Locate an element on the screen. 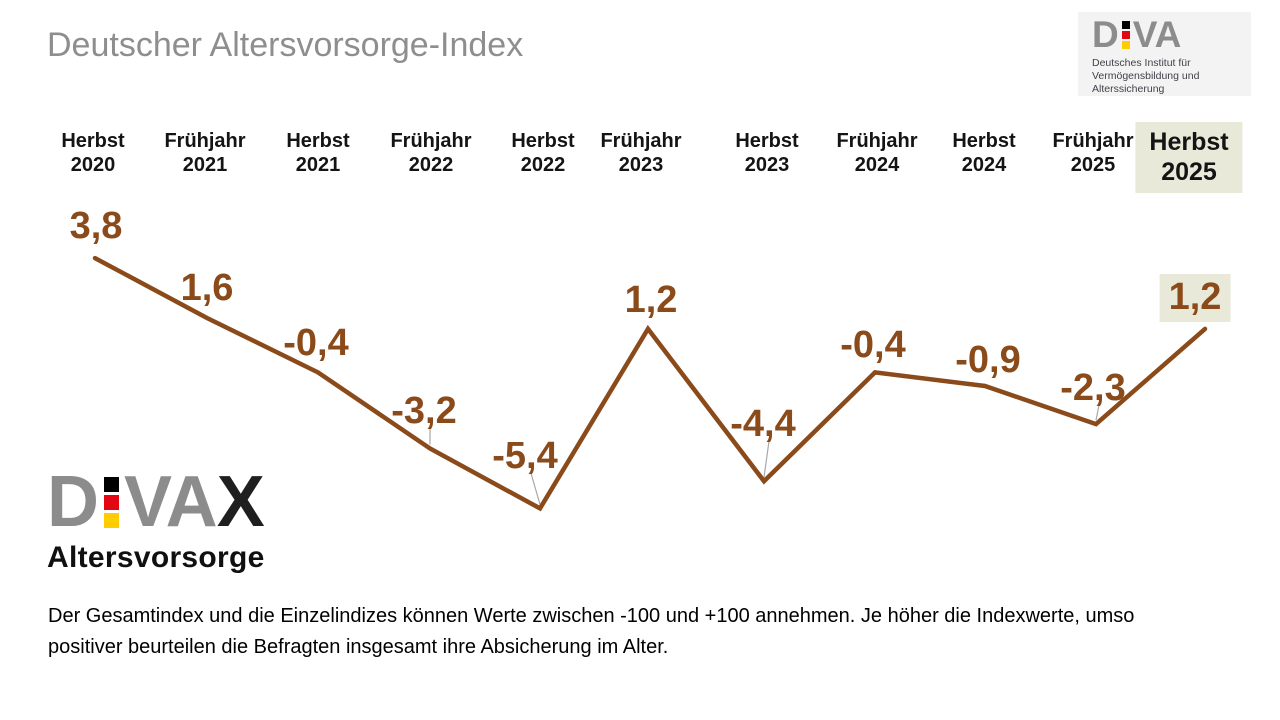 This screenshot has height=720, width=1280. axis-label-year: 2020 is located at coordinates (93, 165).